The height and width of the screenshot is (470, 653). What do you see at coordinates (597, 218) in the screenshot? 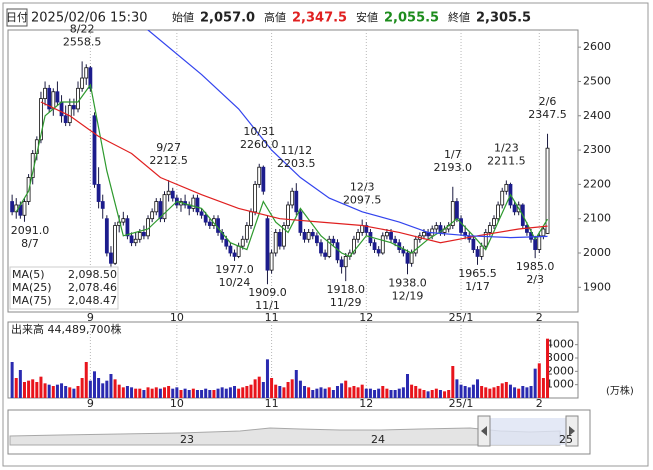
I see `y-tick-label: 2100` at bounding box center [597, 218].